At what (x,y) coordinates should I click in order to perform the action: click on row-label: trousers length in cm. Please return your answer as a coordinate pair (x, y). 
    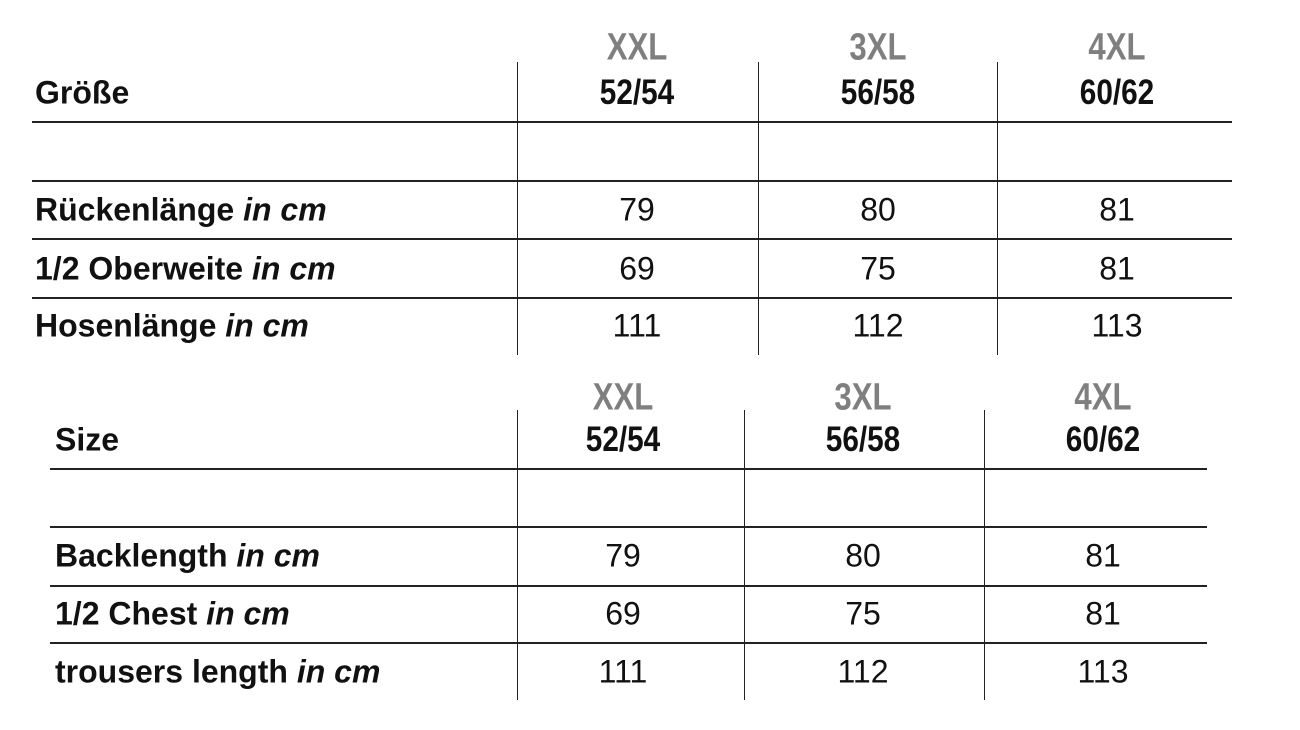
    Looking at the image, I should click on (217, 672).